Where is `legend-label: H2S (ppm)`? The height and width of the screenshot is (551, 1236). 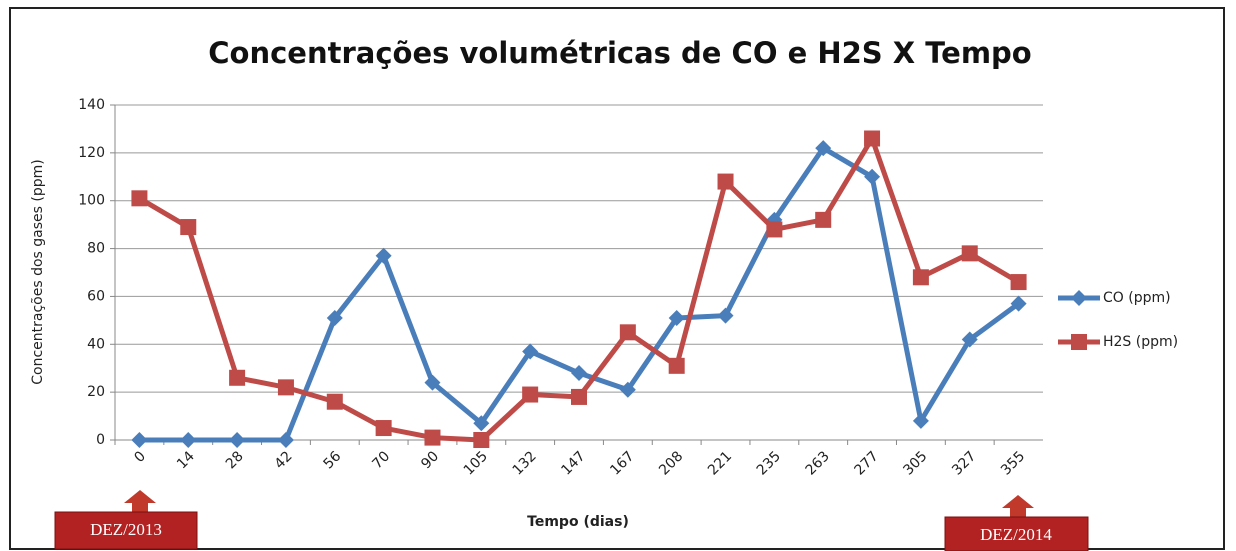
legend-label: H2S (ppm) is located at coordinates (1140, 342).